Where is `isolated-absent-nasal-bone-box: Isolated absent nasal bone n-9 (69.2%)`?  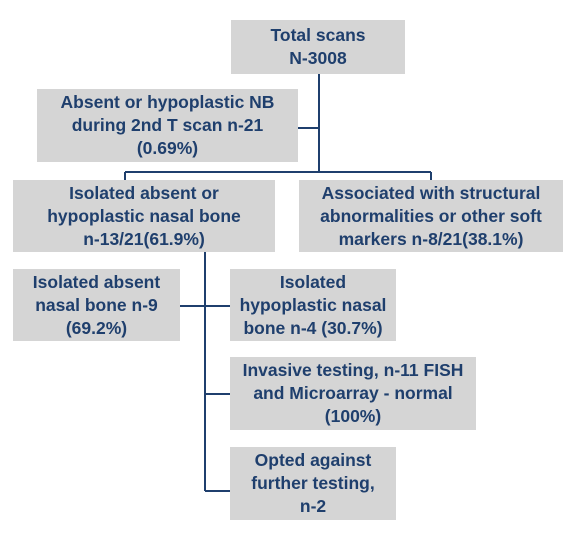 isolated-absent-nasal-bone-box: Isolated absent nasal bone n-9 (69.2%) is located at coordinates (96, 305).